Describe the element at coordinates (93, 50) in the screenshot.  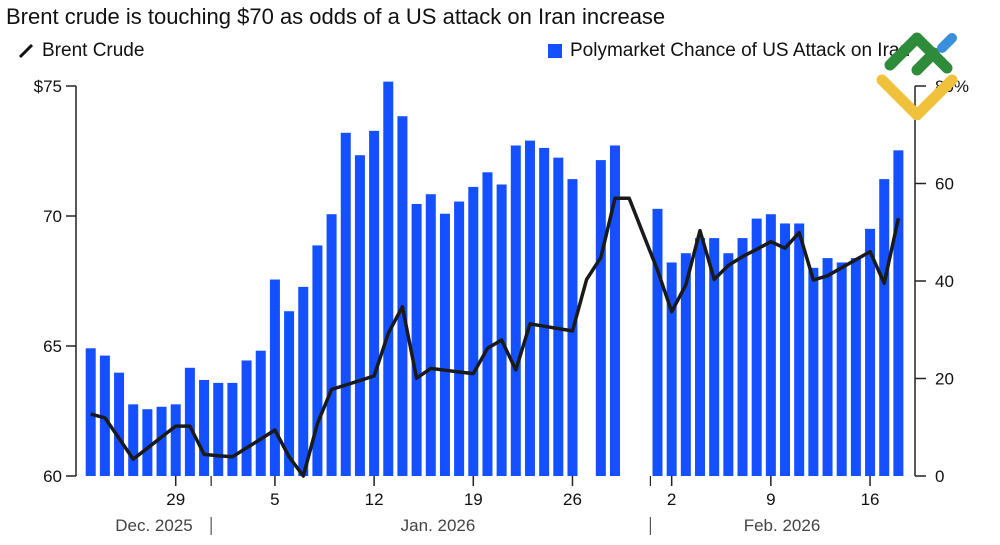
I see `legend-label-brent: Brent Crude` at that location.